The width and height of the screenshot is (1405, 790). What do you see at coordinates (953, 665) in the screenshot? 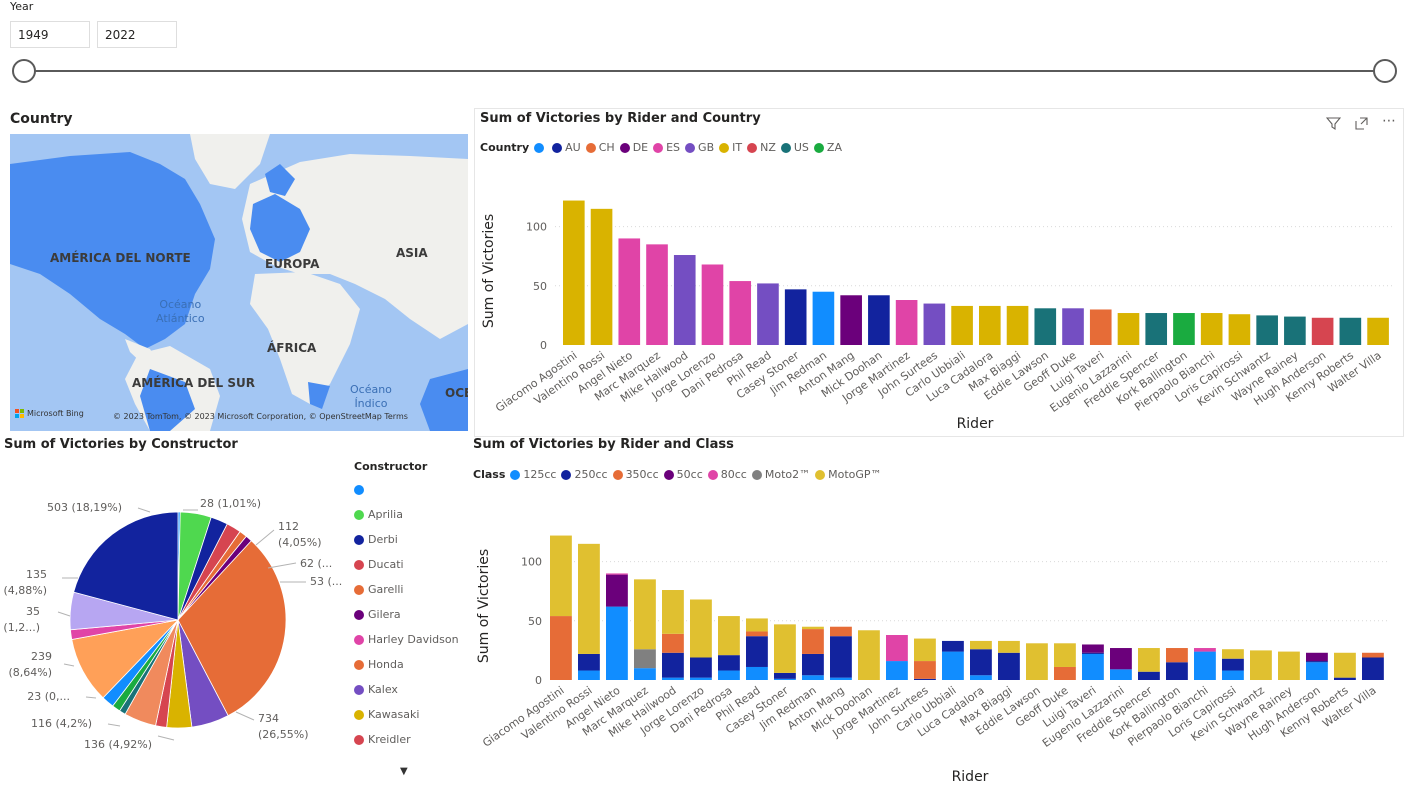
I see `bar-segment-carlo-ubbiali-125cc` at bounding box center [953, 665].